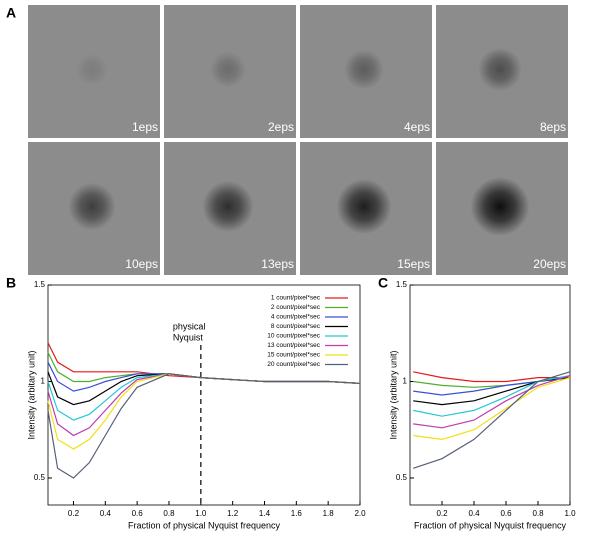 Image resolution: width=600 pixels, height=538 pixels. What do you see at coordinates (145, 127) in the screenshot?
I see `image-caption: 1eps` at bounding box center [145, 127].